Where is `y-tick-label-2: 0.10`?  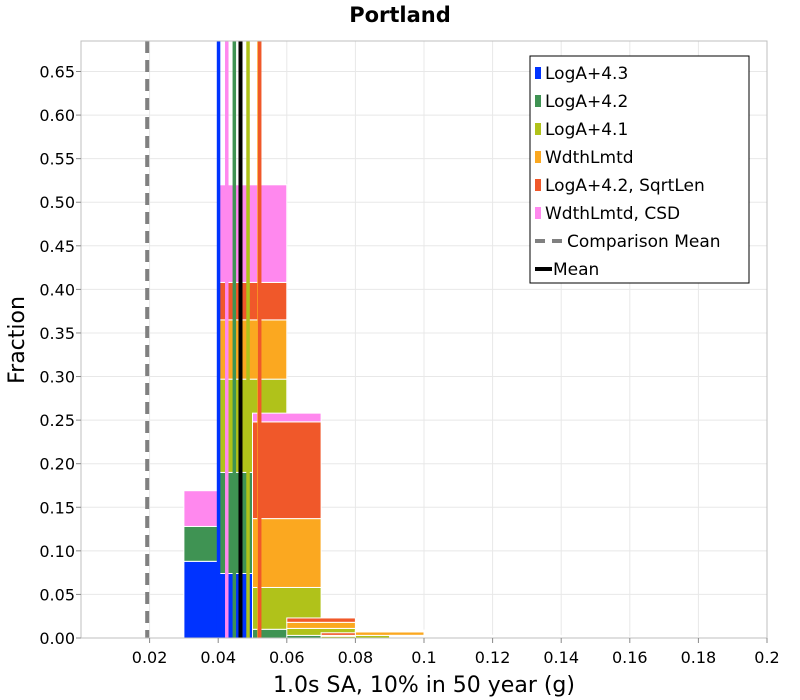 y-tick-label-2: 0.10 is located at coordinates (57, 551).